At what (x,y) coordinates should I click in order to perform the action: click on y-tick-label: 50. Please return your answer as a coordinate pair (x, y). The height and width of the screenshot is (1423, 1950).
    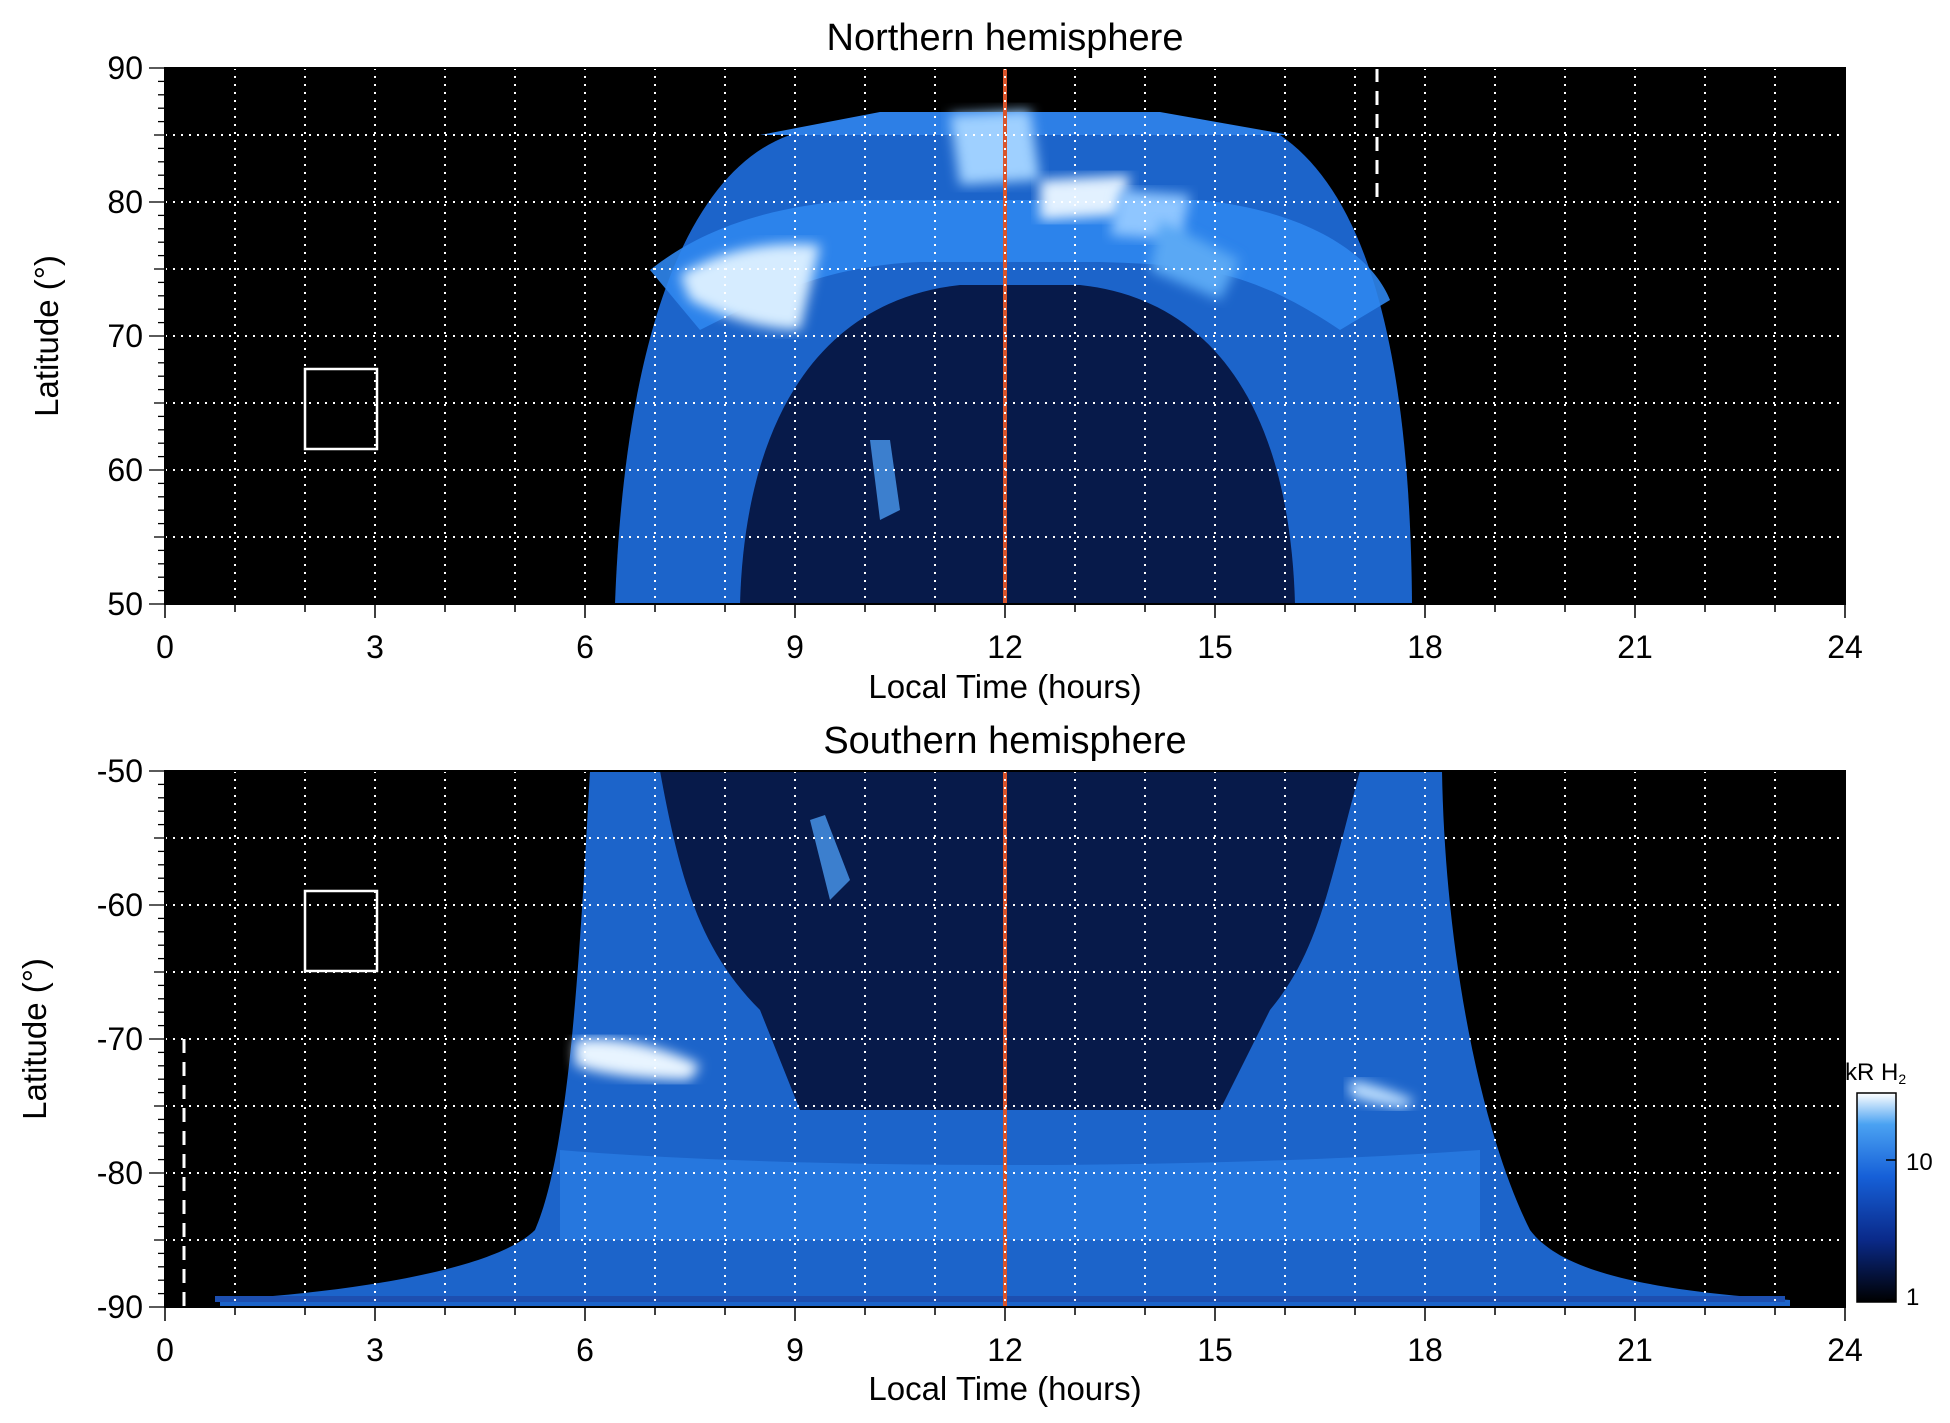
    Looking at the image, I should click on (125, 604).